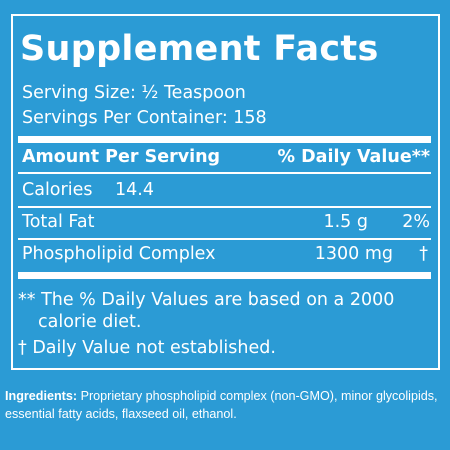  I want to click on daily-value-header: % Daily Value**, so click(353, 157).